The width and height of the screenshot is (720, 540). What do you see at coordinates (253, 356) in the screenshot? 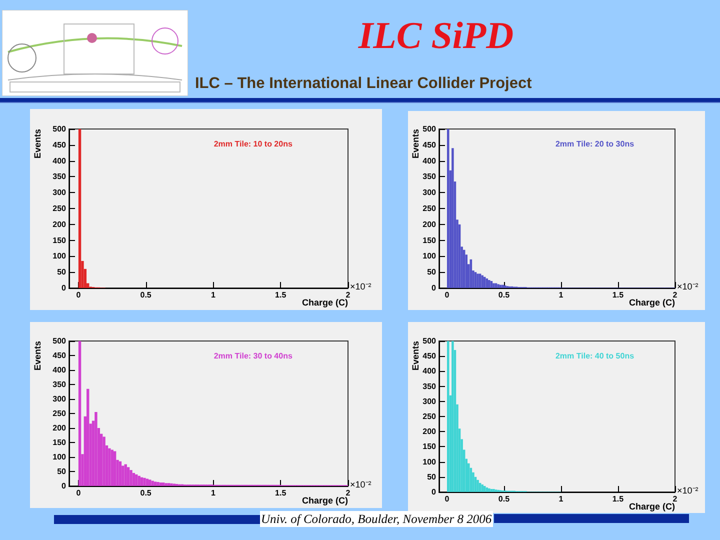
I see `text: 2mm Tile: 30 to 40ns` at bounding box center [253, 356].